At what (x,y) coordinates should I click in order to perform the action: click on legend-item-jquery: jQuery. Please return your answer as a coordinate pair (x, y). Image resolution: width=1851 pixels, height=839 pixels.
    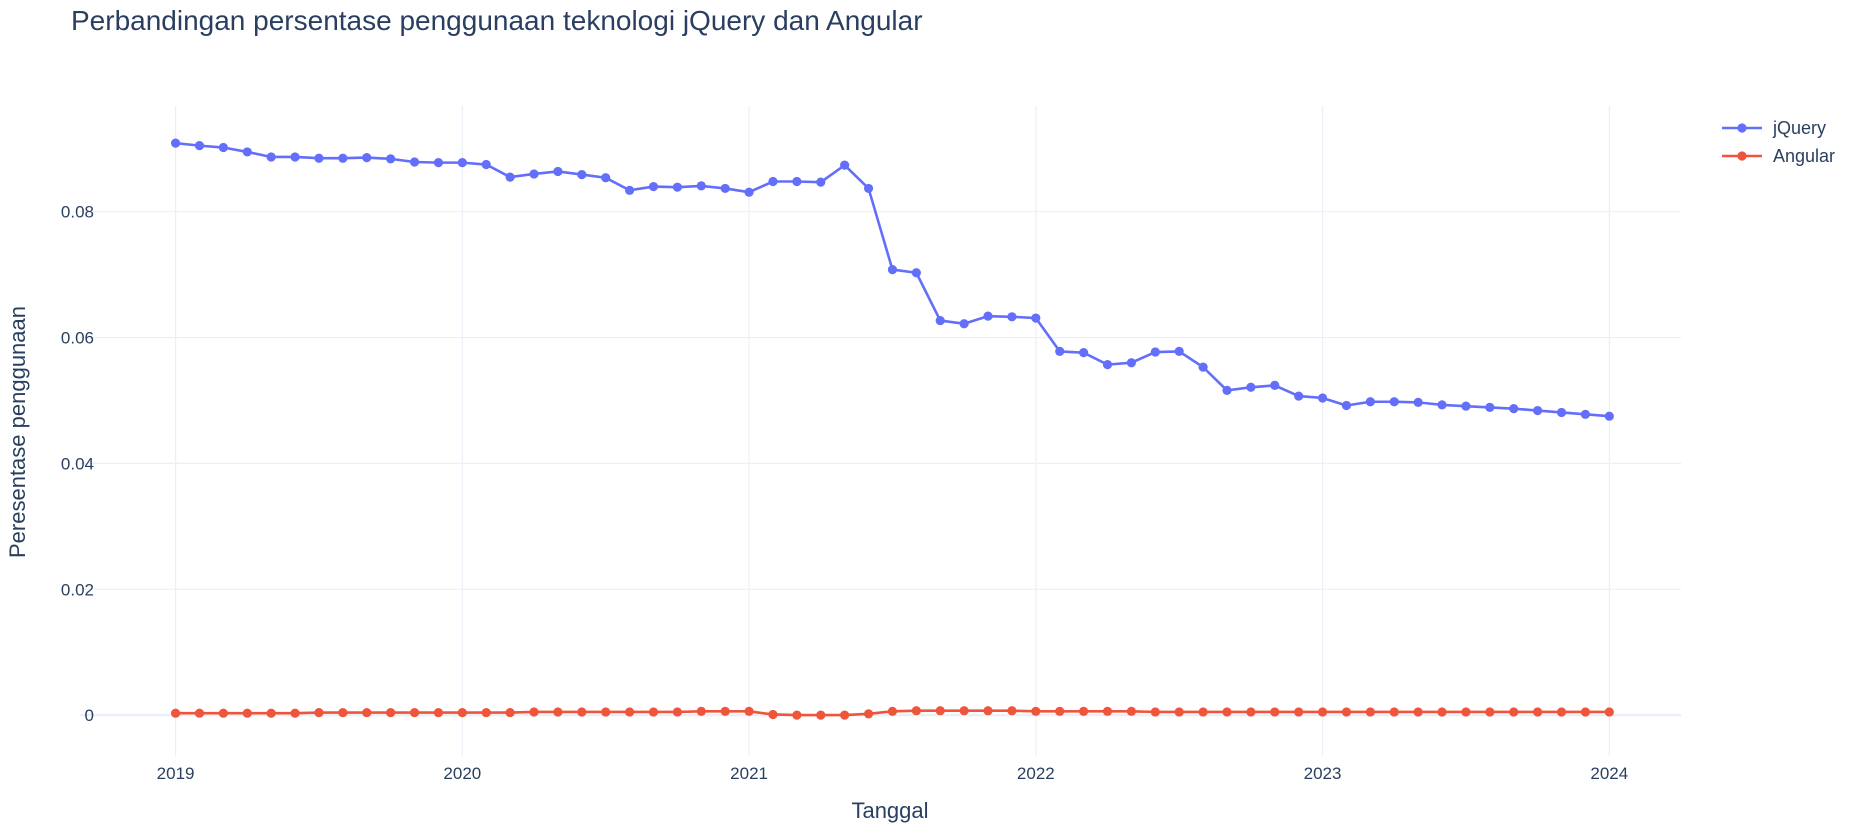
    Looking at the image, I should click on (1774, 128).